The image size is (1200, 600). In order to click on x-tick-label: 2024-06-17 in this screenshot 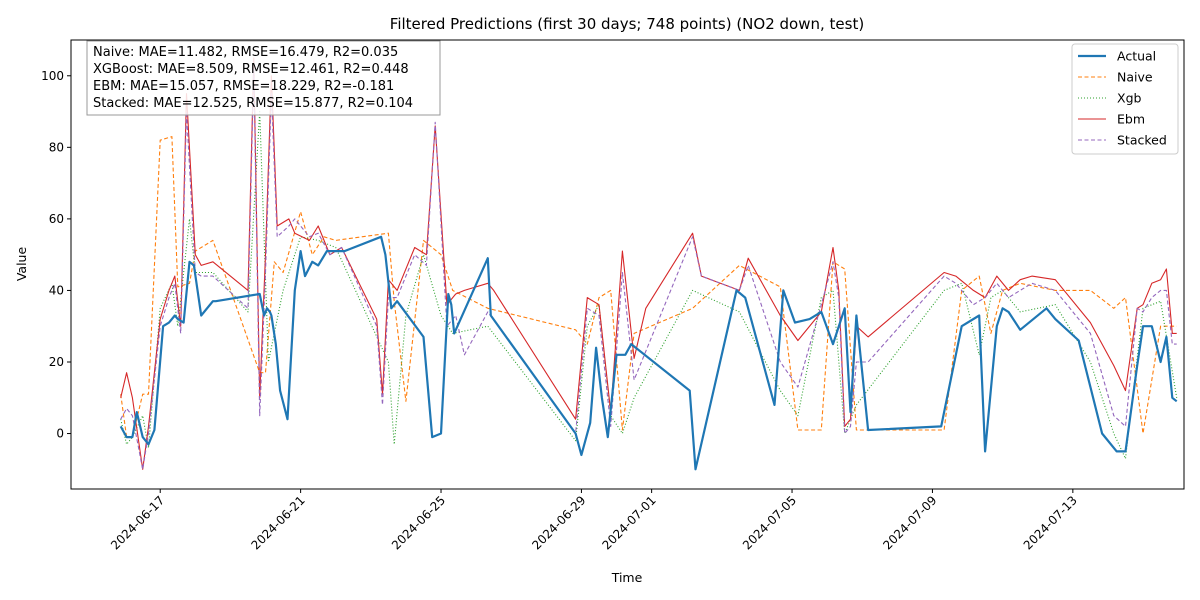, I will do `click(137, 522)`.